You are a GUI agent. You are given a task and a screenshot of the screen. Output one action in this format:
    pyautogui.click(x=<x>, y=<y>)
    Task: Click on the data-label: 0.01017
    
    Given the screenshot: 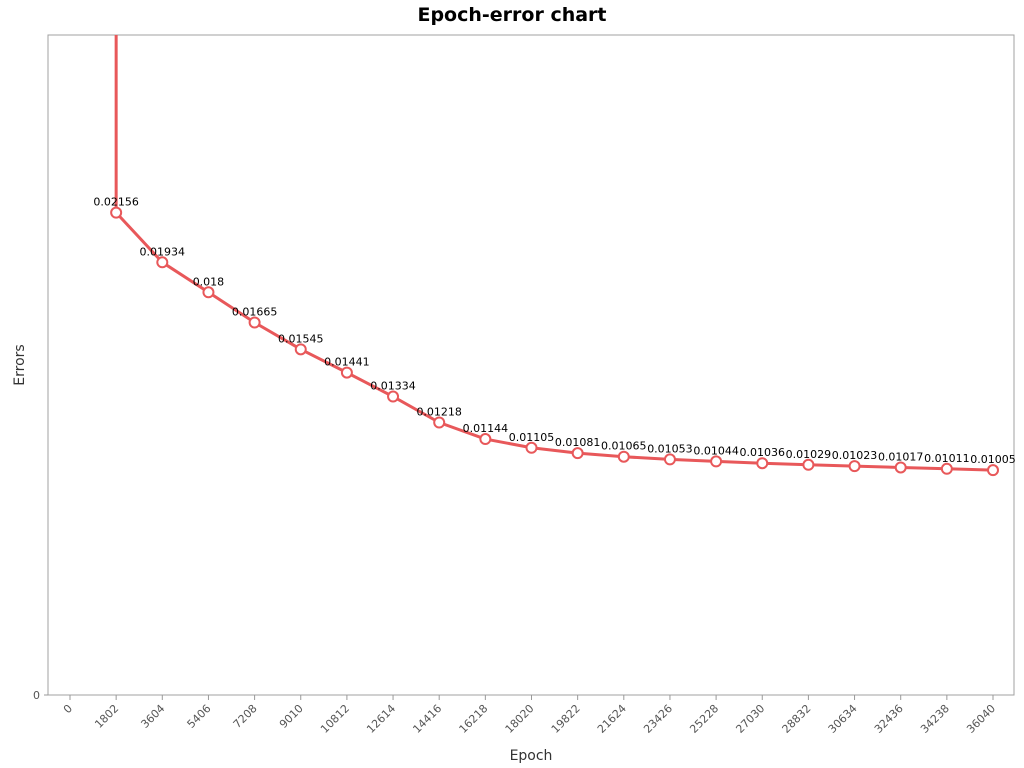 What is the action you would take?
    pyautogui.click(x=901, y=456)
    